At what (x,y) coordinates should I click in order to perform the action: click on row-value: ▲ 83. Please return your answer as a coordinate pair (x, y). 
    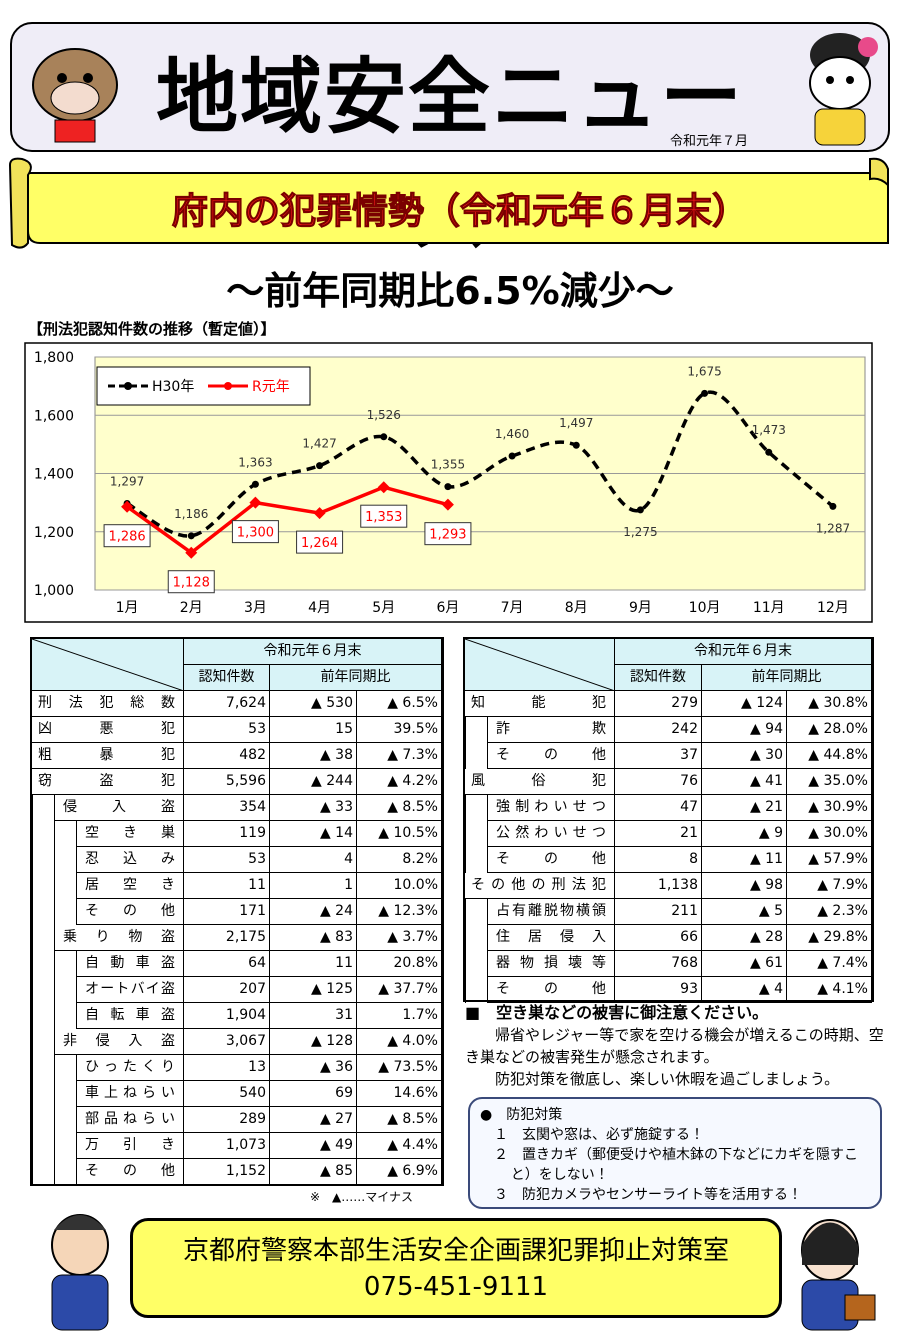
    Looking at the image, I should click on (313, 938).